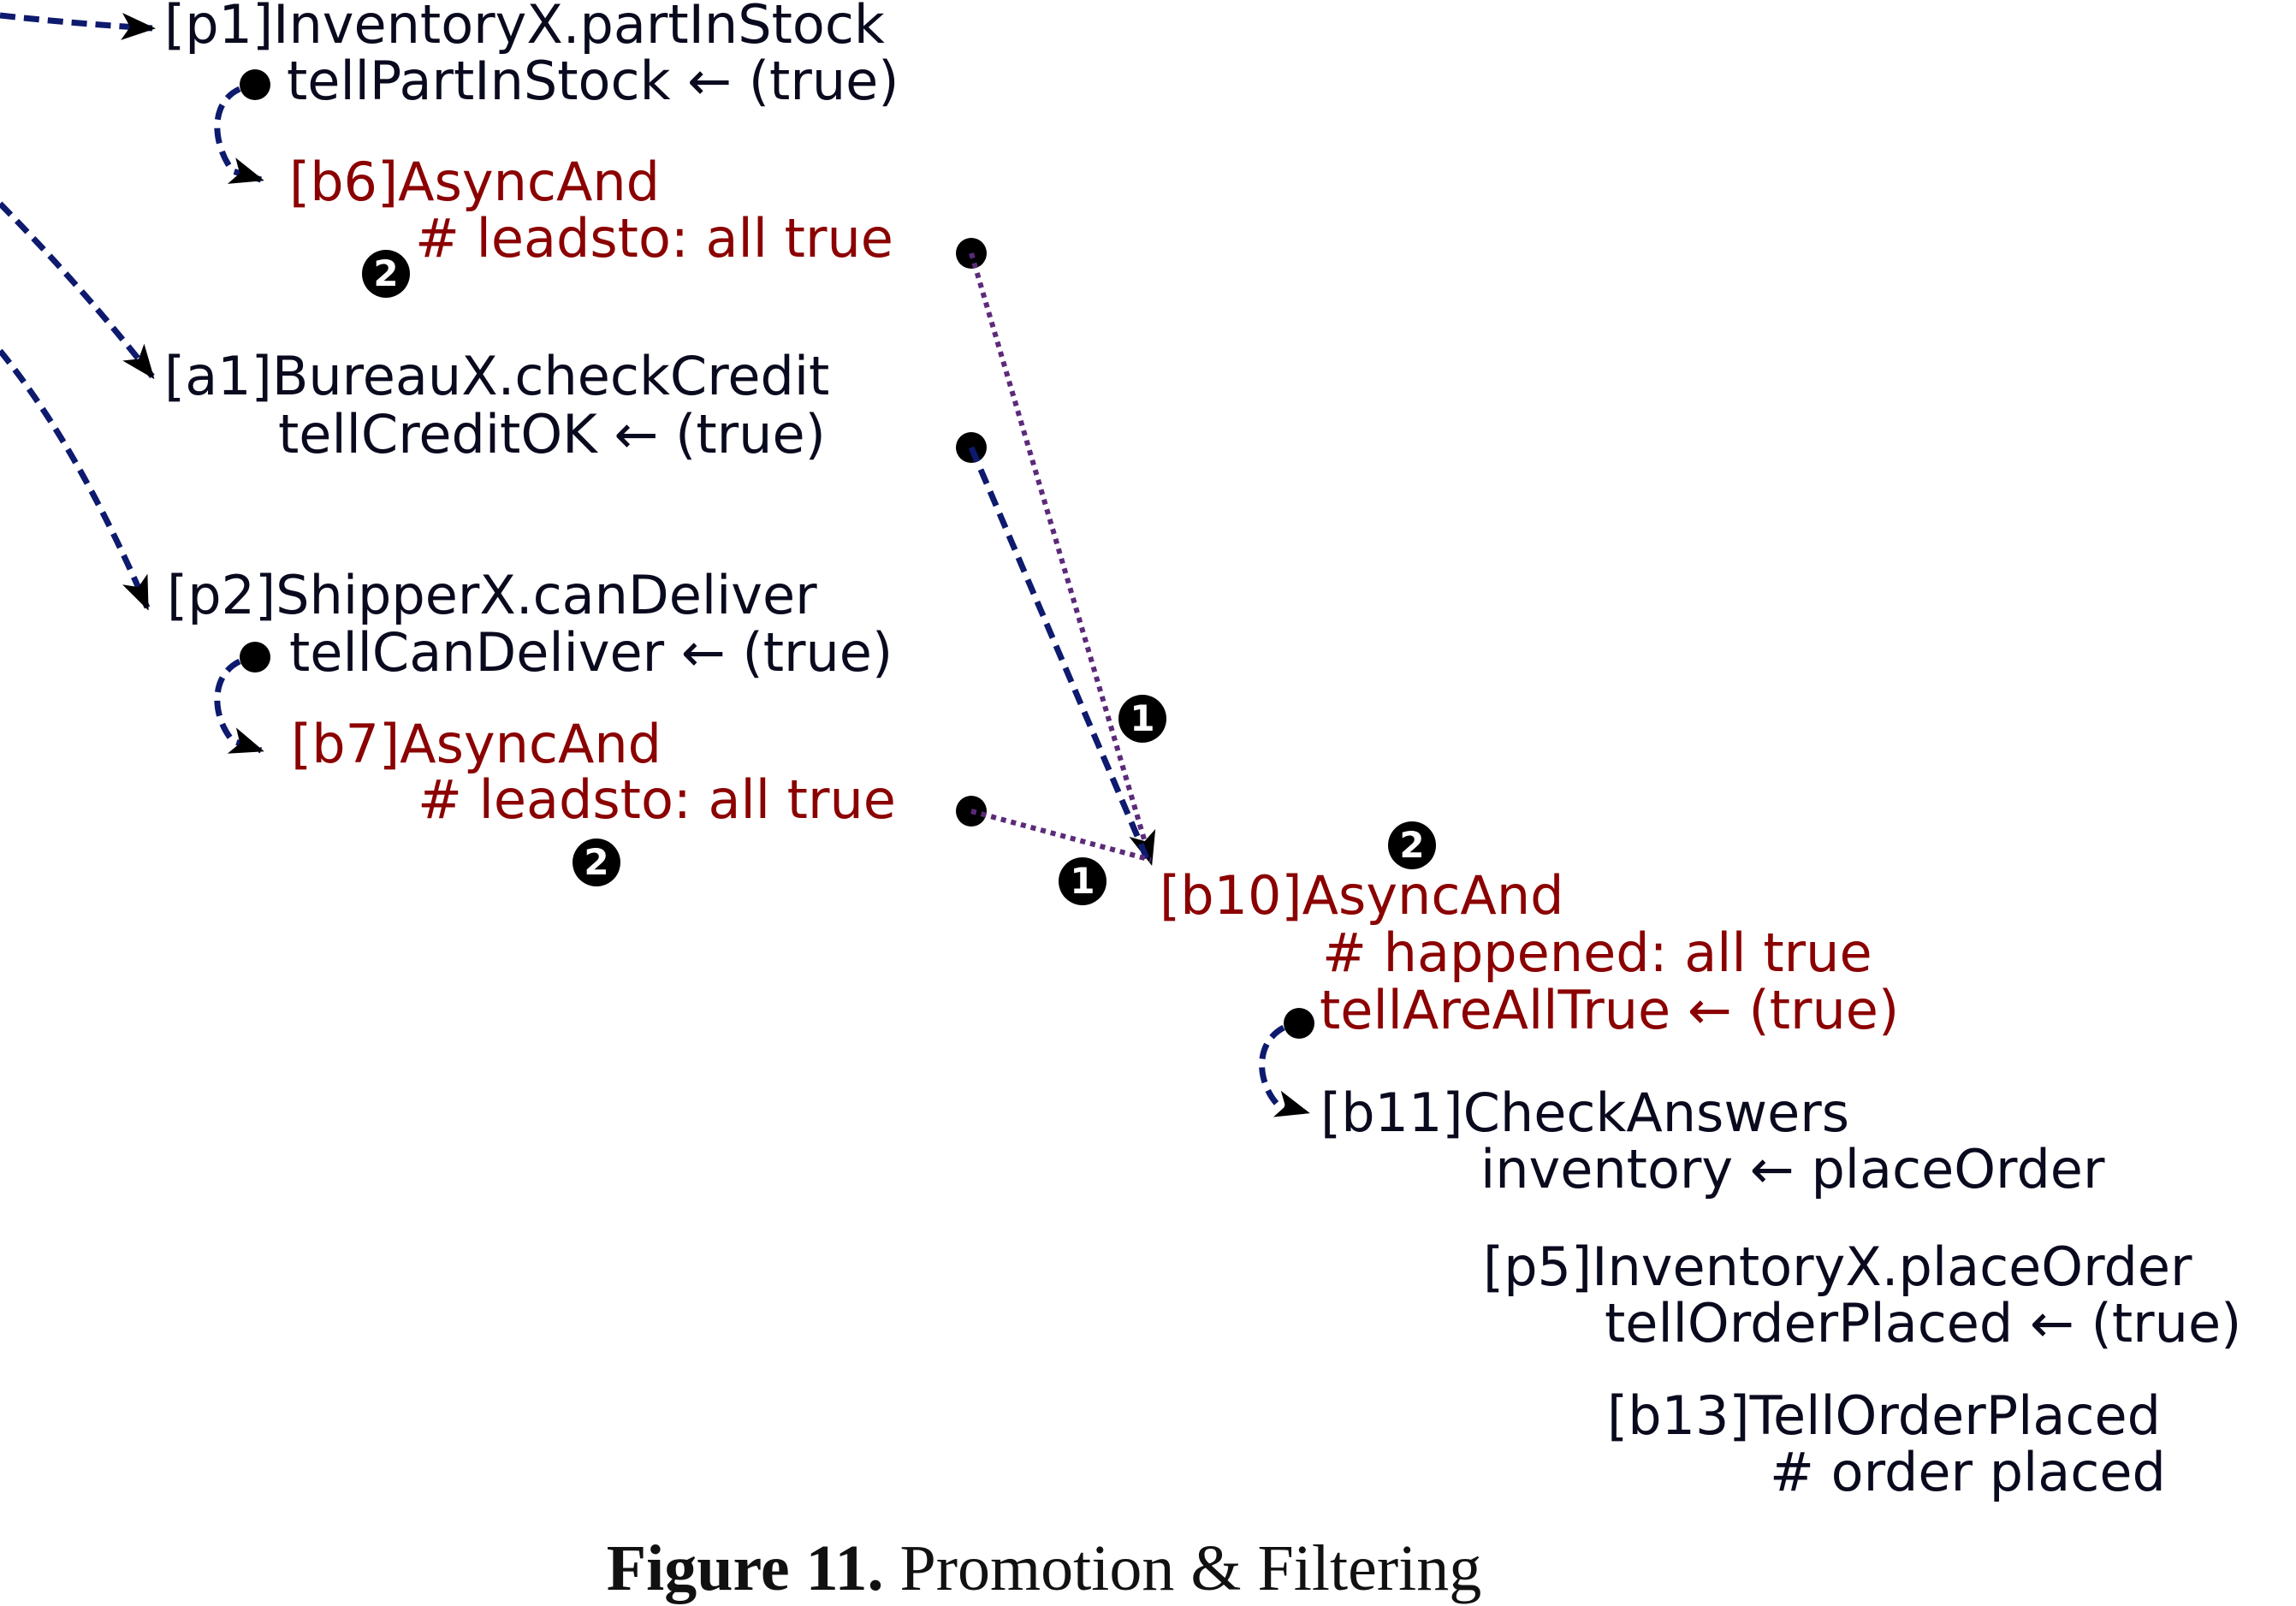 The width and height of the screenshot is (2296, 1606). What do you see at coordinates (386, 274) in the screenshot?
I see `badge-two-b6: 2` at bounding box center [386, 274].